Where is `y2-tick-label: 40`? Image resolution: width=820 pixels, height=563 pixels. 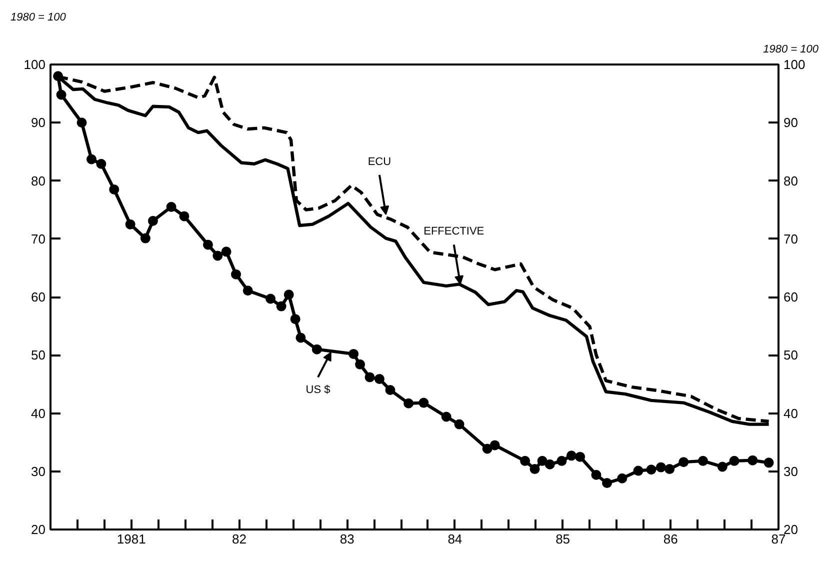
y2-tick-label: 40 is located at coordinates (791, 413).